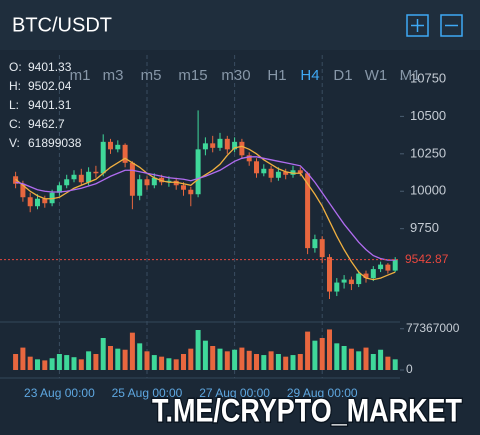 Image resolution: width=480 pixels, height=435 pixels. What do you see at coordinates (113, 75) in the screenshot?
I see `timeframe-tab: m3` at bounding box center [113, 75].